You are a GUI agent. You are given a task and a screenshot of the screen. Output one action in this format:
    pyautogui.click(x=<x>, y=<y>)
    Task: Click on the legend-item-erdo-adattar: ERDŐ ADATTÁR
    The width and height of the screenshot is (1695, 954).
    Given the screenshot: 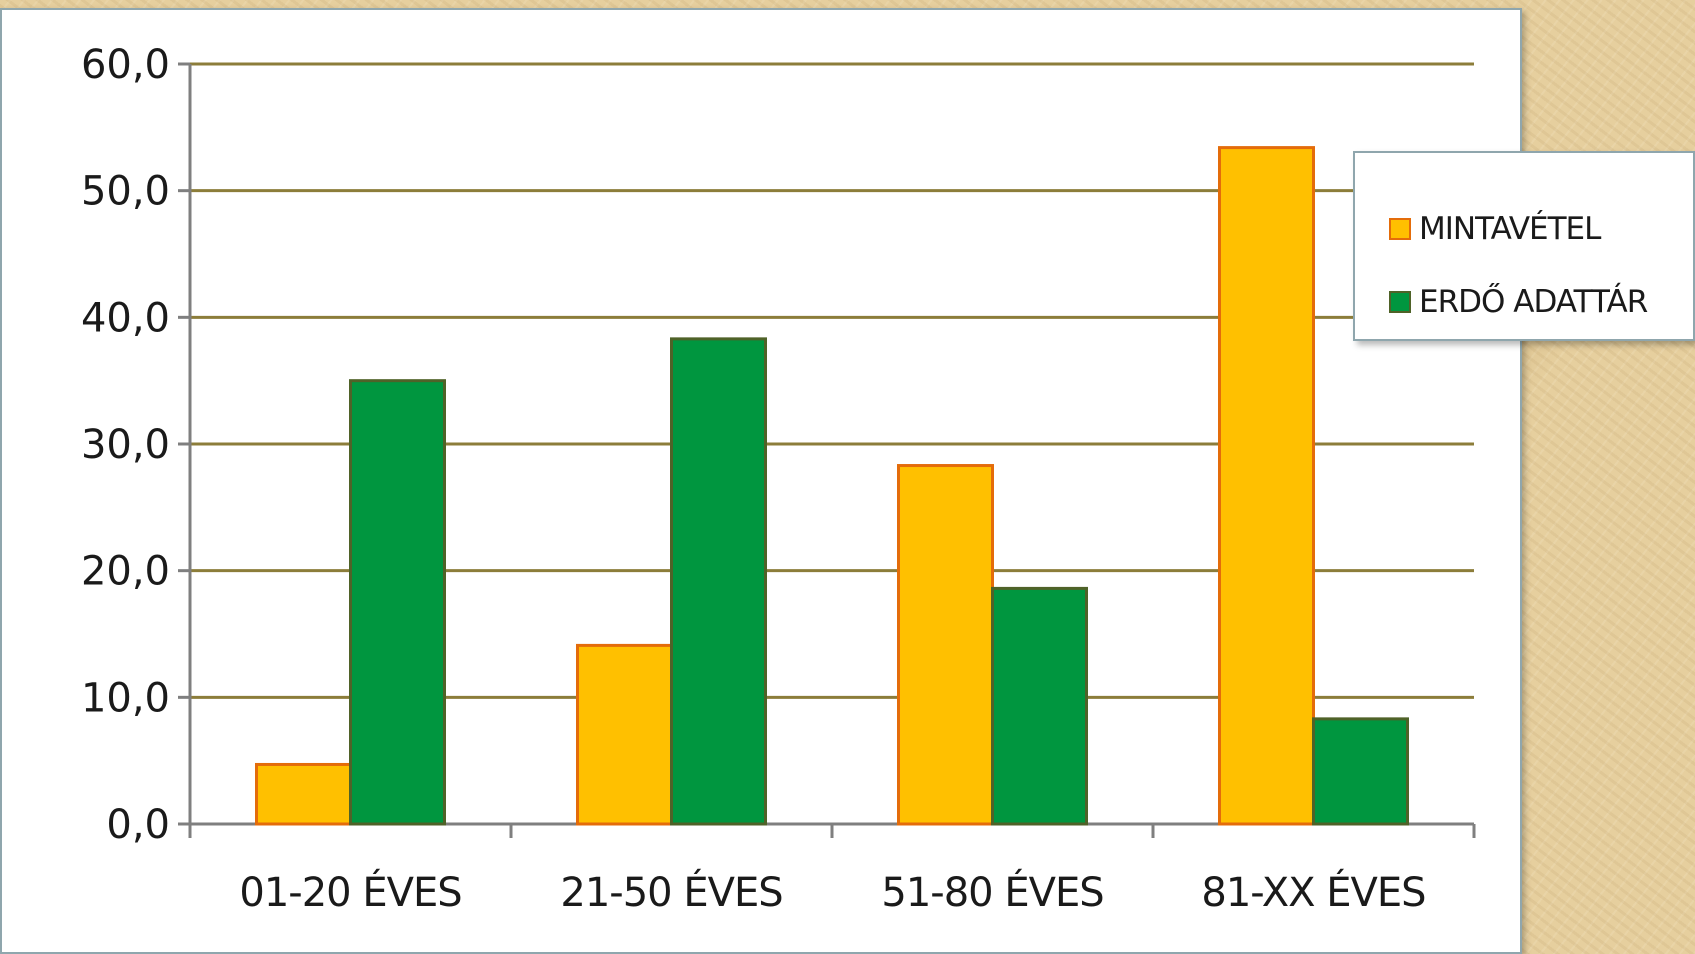 What is the action you would take?
    pyautogui.click(x=1518, y=302)
    